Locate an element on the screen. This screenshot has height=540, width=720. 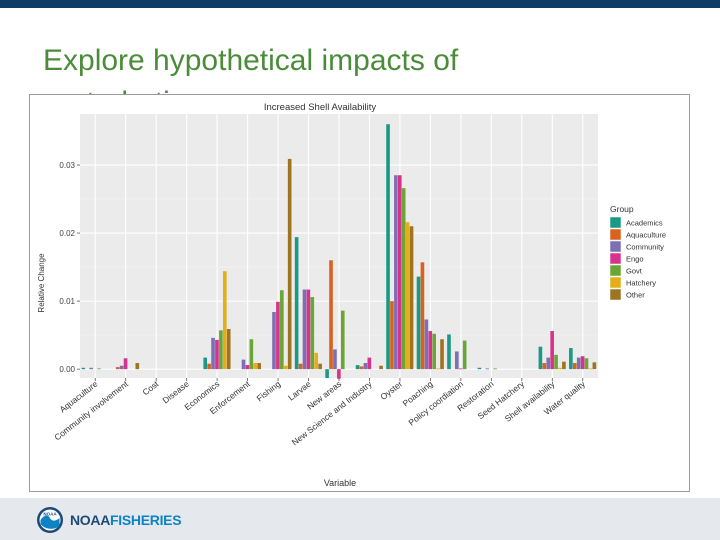
legend-label-aquaculture: Aquaculture is located at coordinates (646, 235).